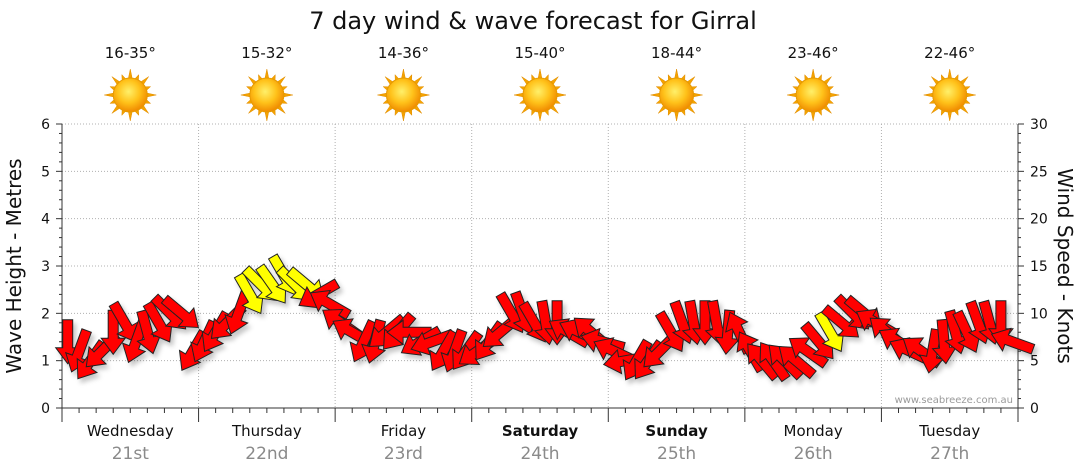 The height and width of the screenshot is (475, 1080). What do you see at coordinates (1034, 362) in the screenshot?
I see `right-tick-label: 5` at bounding box center [1034, 362].